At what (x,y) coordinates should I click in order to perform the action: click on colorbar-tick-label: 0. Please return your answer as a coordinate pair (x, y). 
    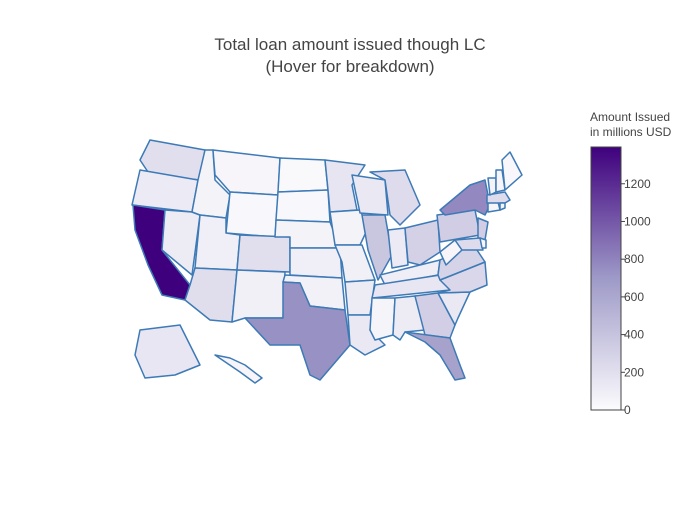
    Looking at the image, I should click on (627, 410).